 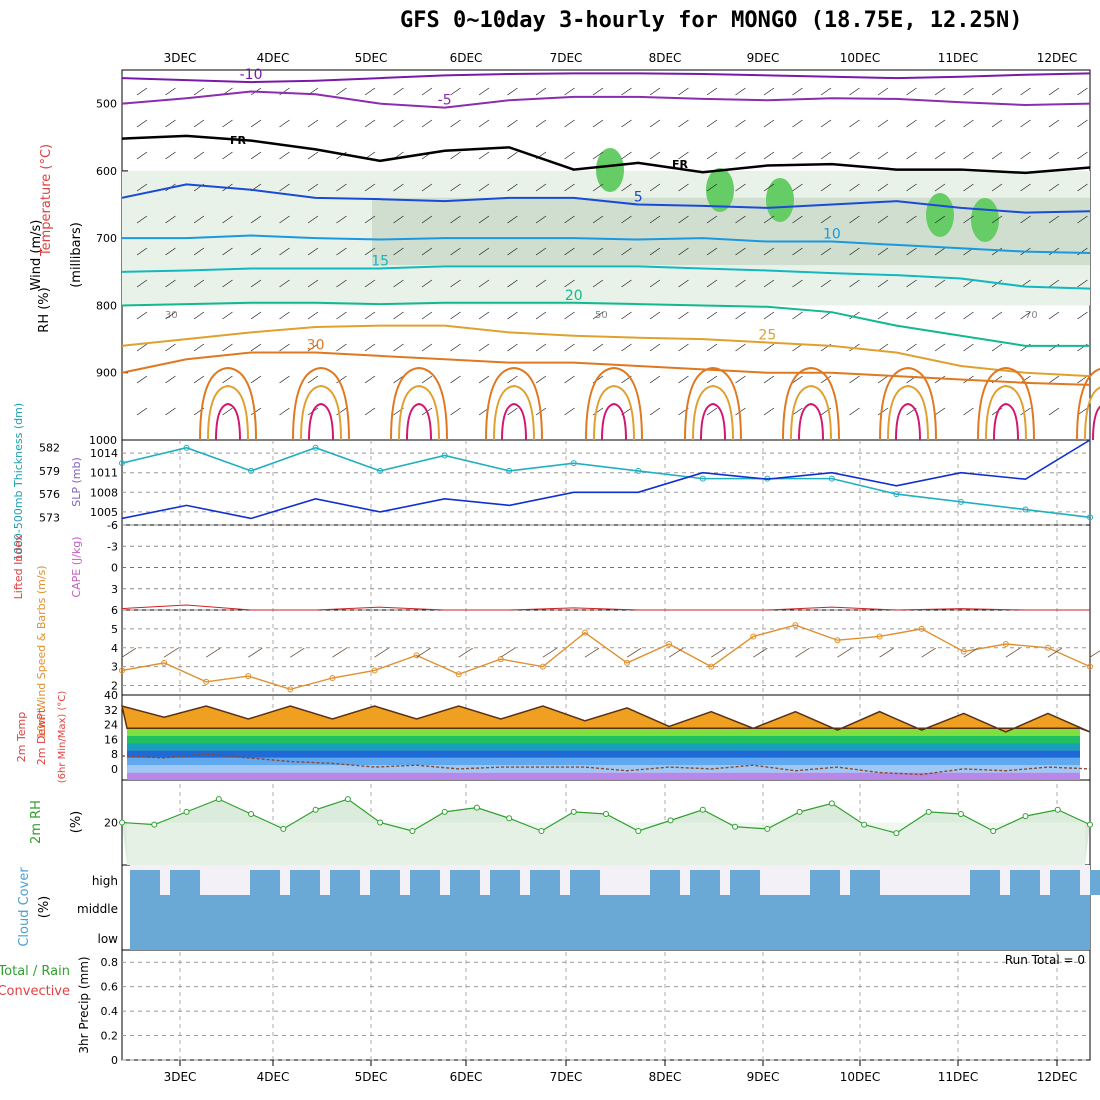 What do you see at coordinates (46, 200) in the screenshot?
I see `y-label-temperature: Temperature (°C)` at bounding box center [46, 200].